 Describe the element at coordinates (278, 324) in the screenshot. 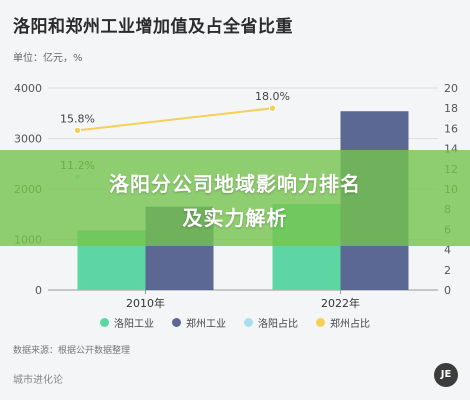

I see `legend-label: 洛阳占比` at that location.